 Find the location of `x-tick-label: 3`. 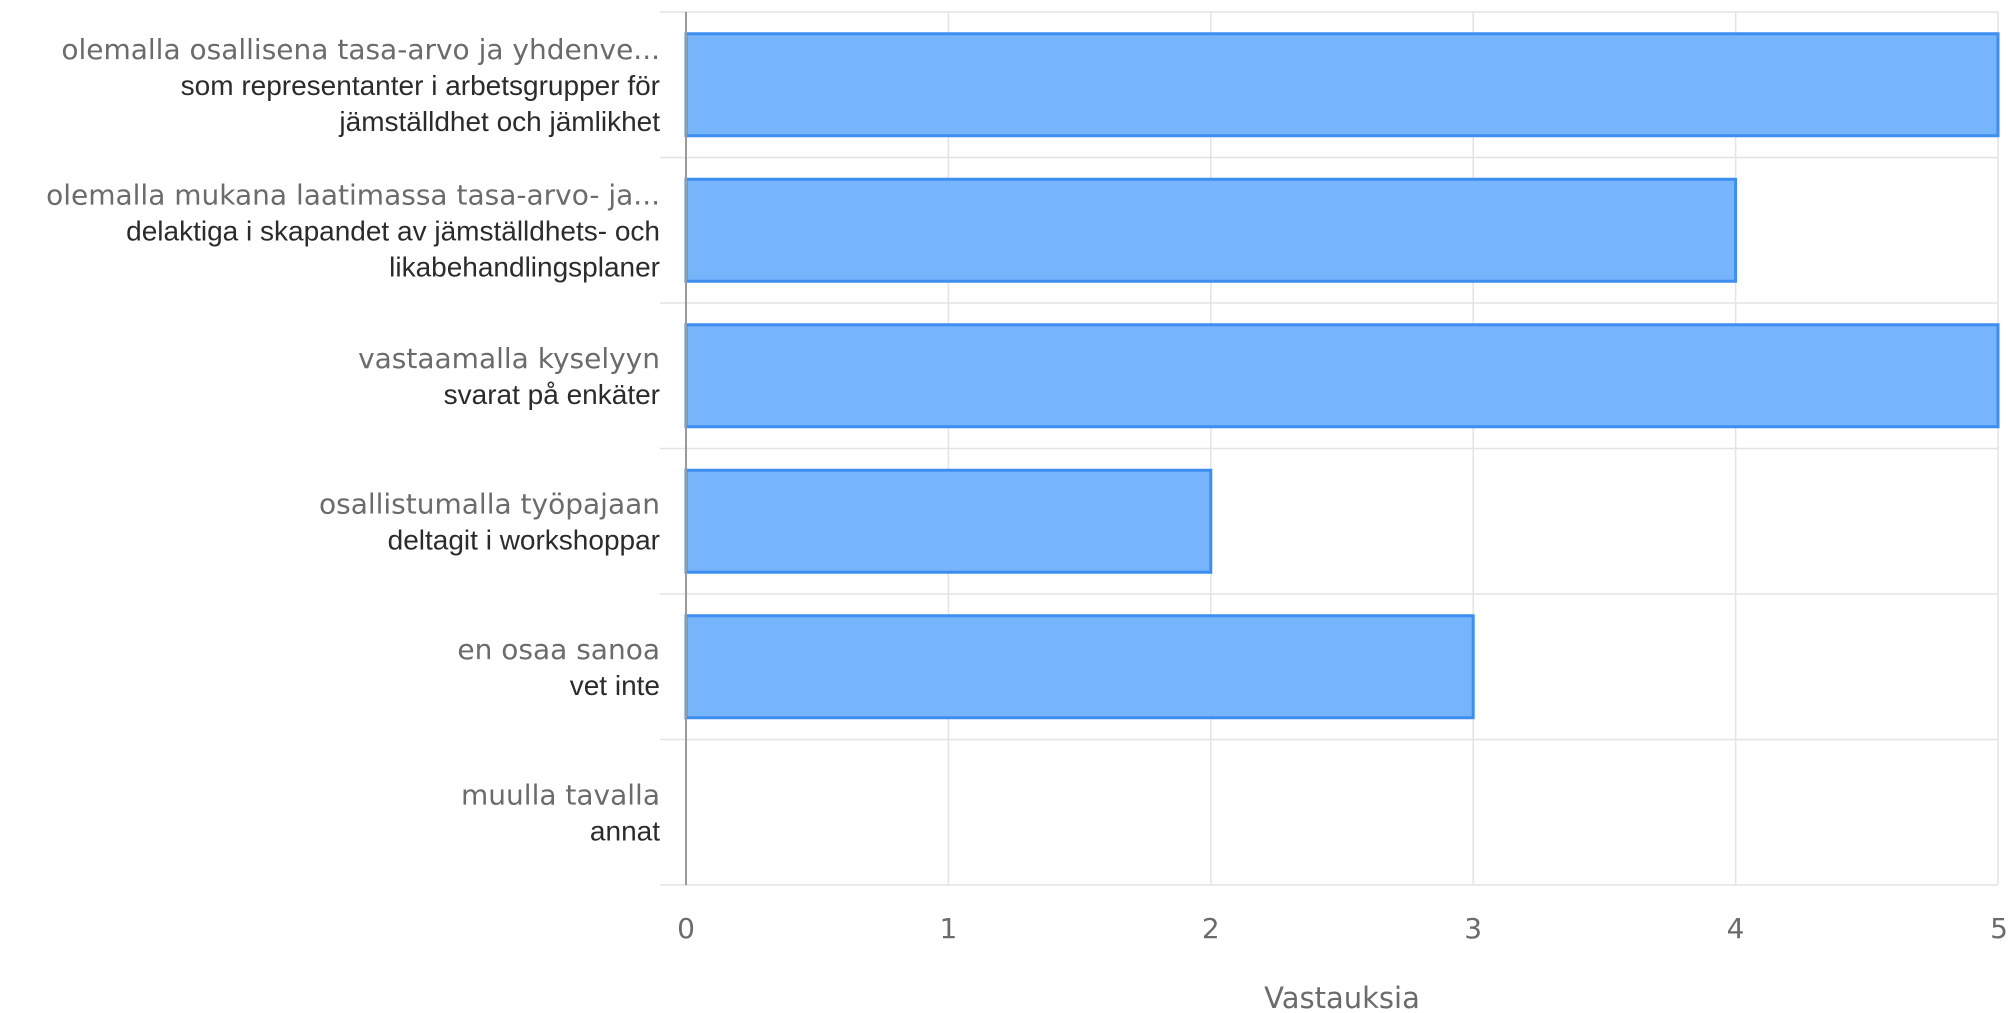

x-tick-label: 3 is located at coordinates (1473, 928).